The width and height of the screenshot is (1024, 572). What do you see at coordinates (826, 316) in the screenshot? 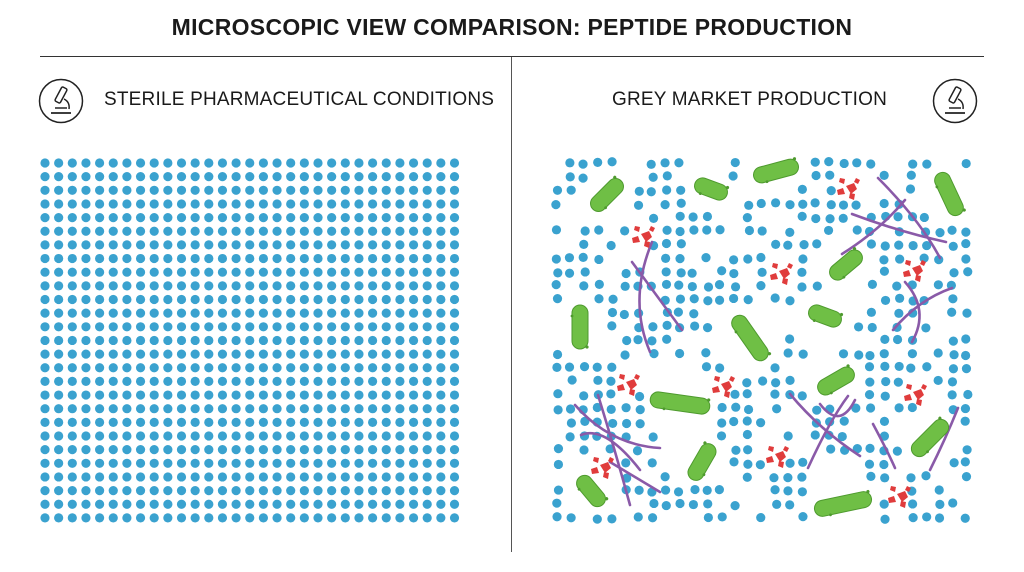
I see `bacteria-contaminant` at bounding box center [826, 316].